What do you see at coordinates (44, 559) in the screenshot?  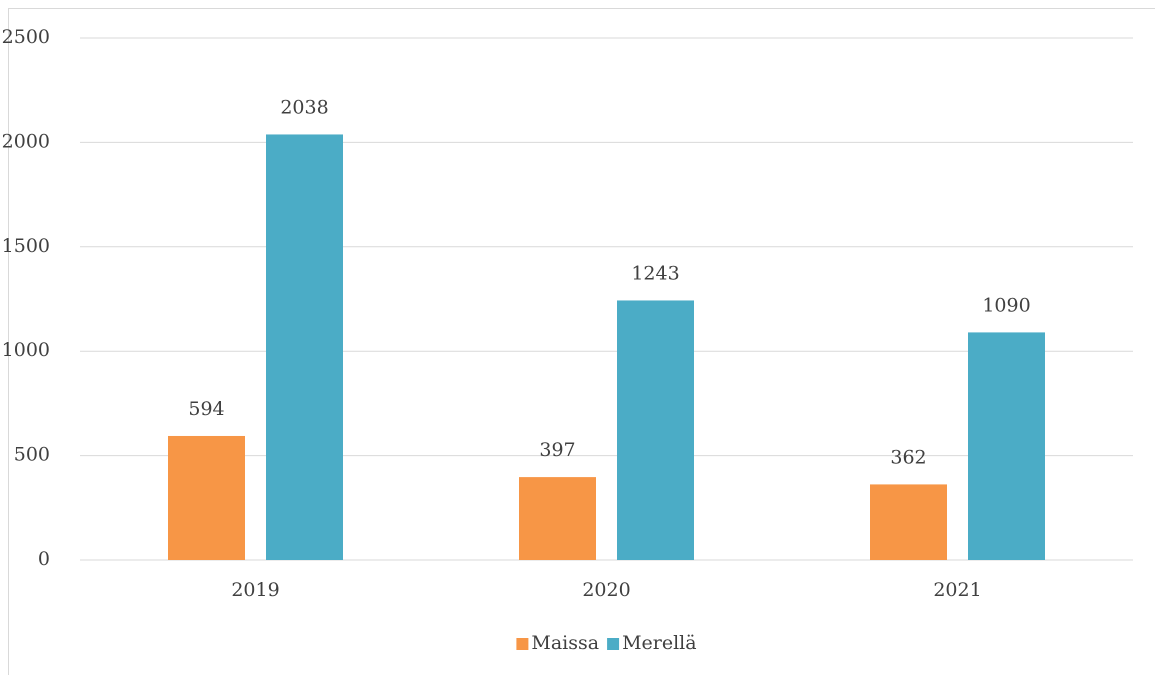 I see `y-tick-label: 0` at bounding box center [44, 559].